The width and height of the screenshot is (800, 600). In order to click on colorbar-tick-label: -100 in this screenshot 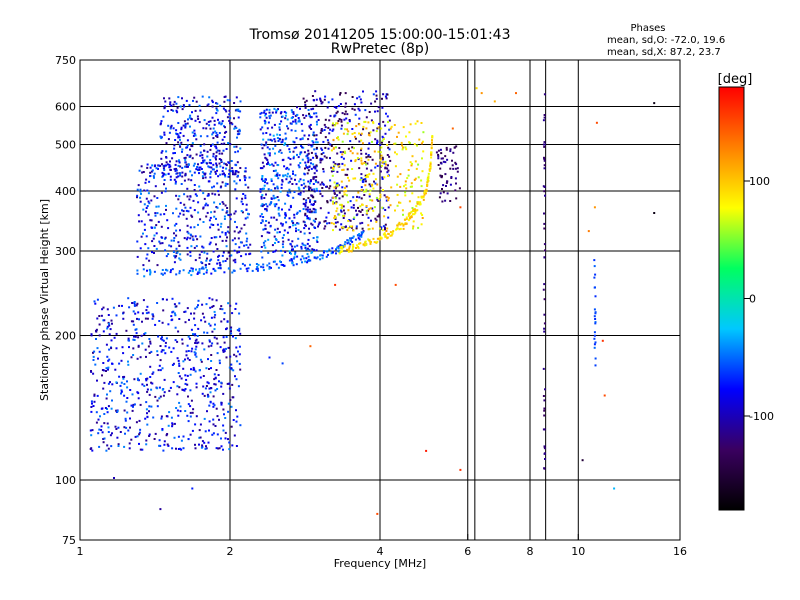, I will do `click(761, 416)`.